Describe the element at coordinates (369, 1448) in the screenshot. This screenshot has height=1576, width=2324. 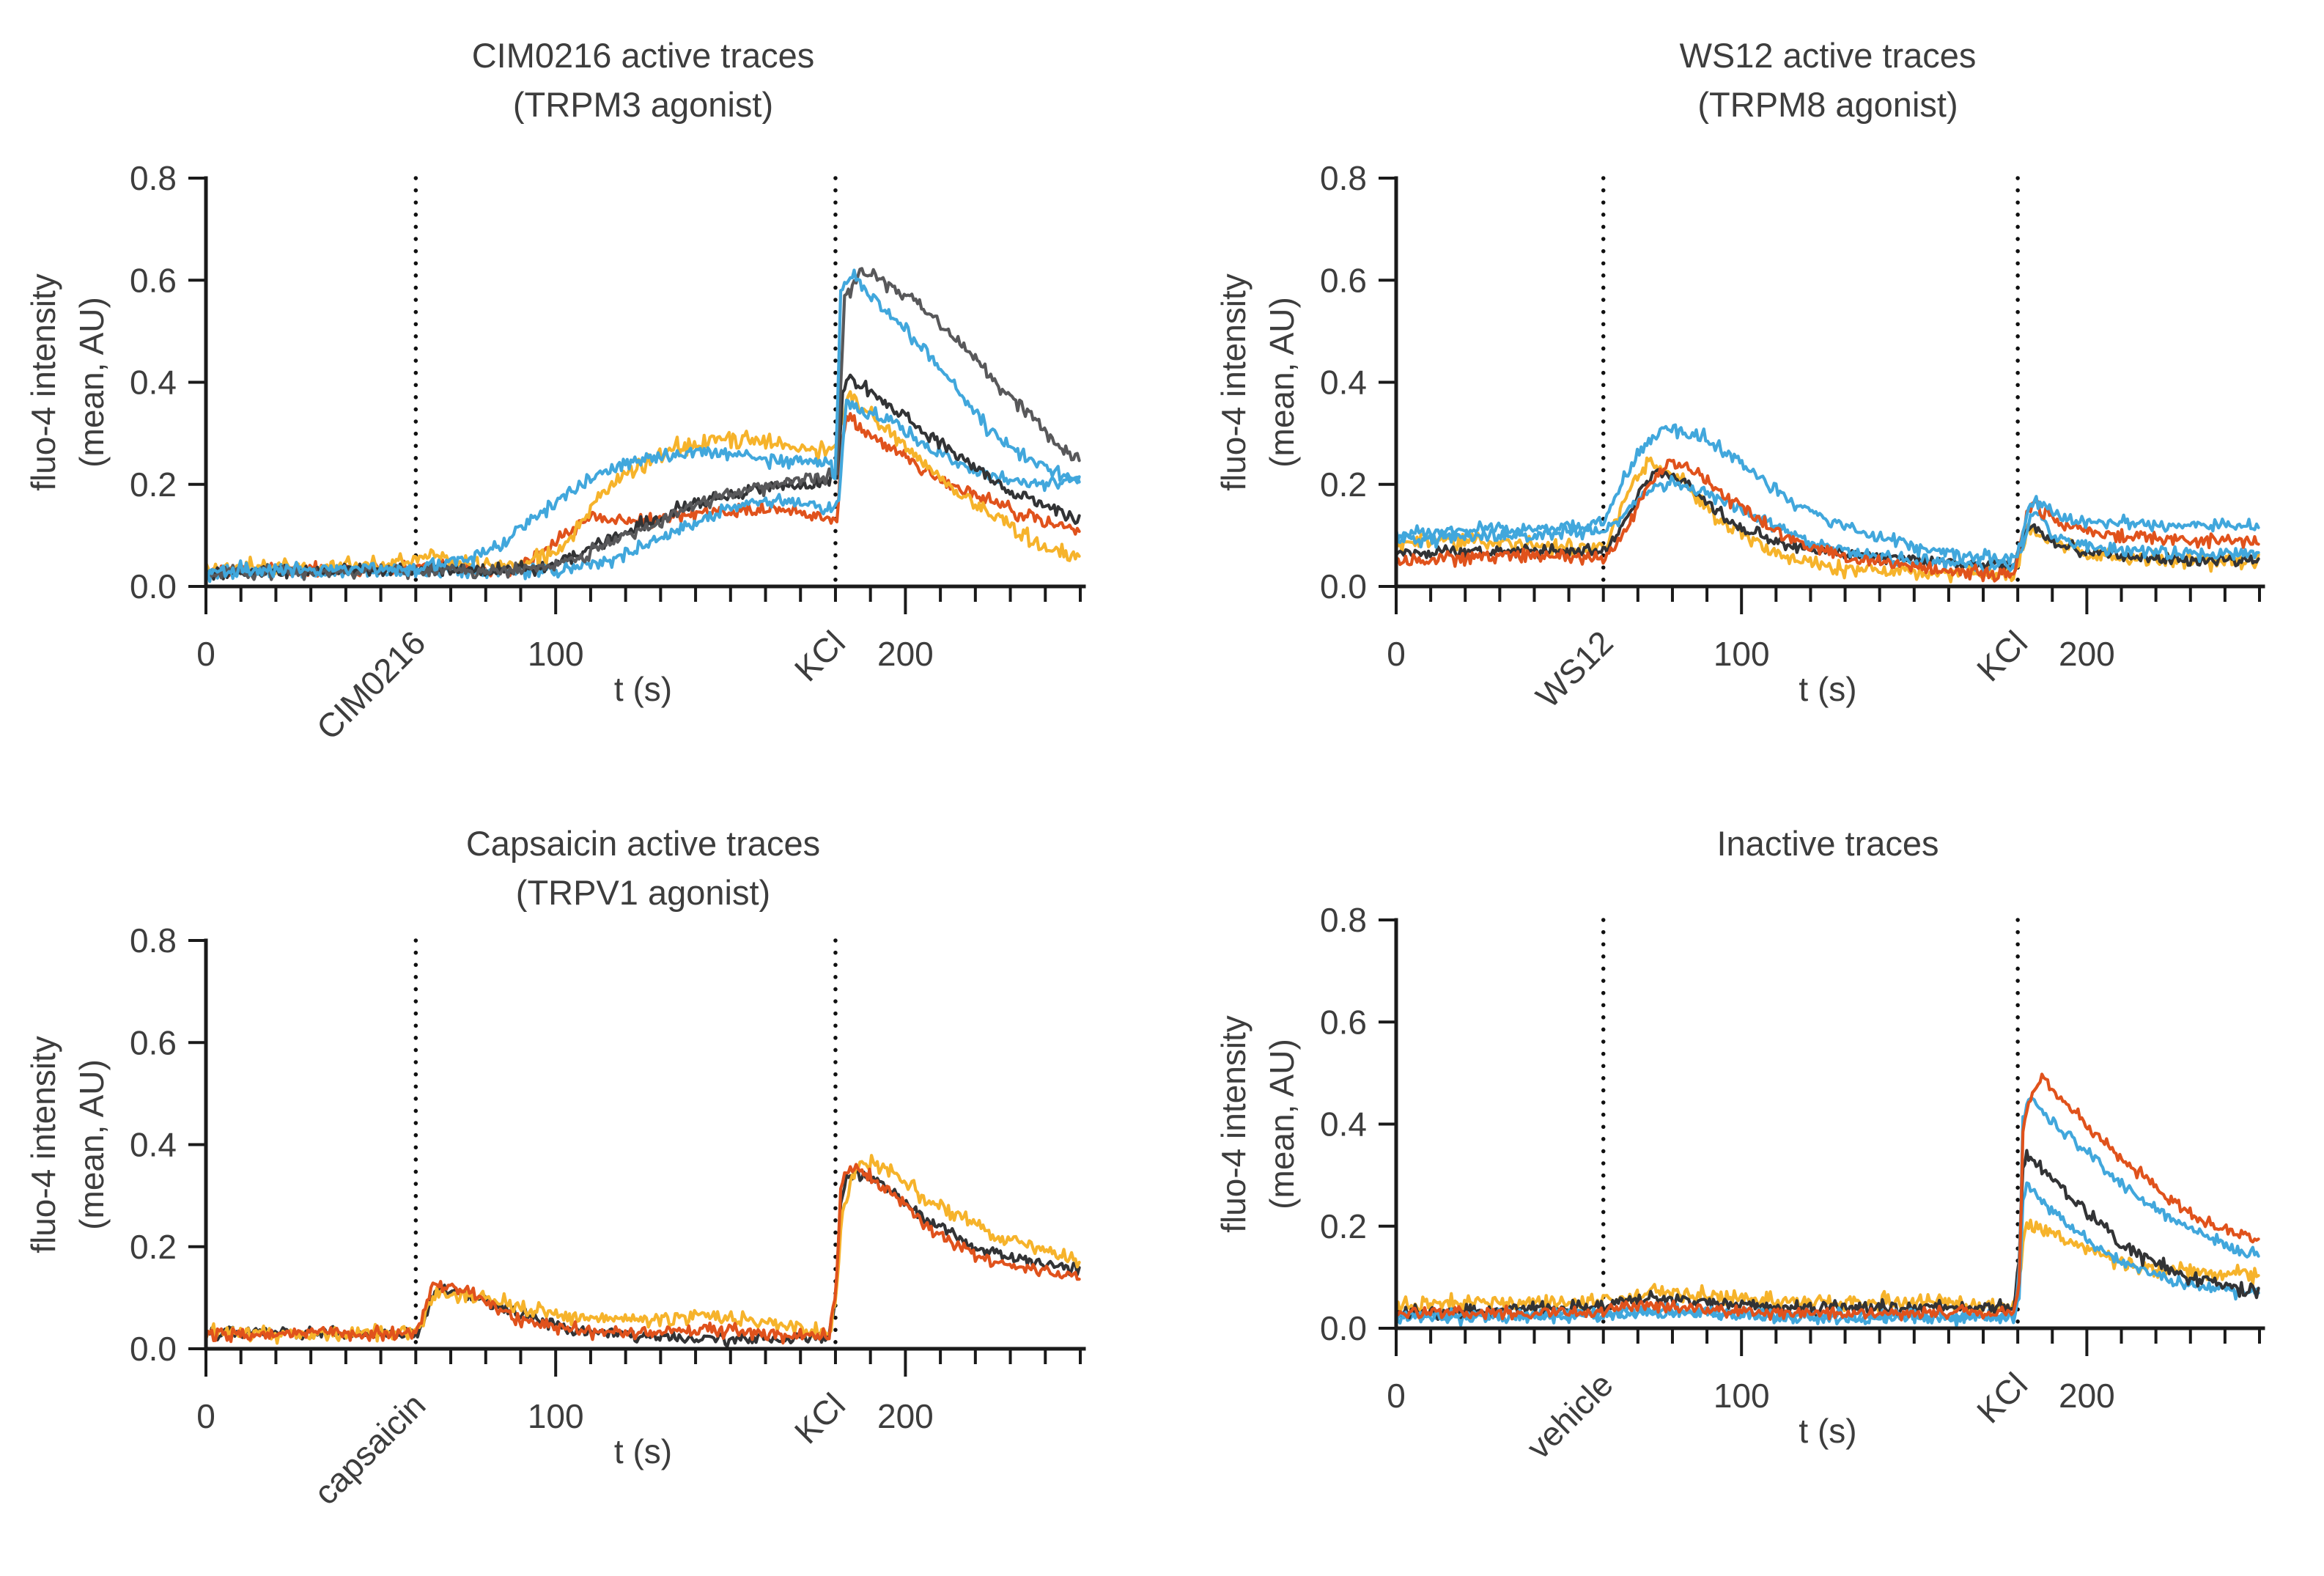
I see `event-label-capsaicin: capsaicin` at that location.